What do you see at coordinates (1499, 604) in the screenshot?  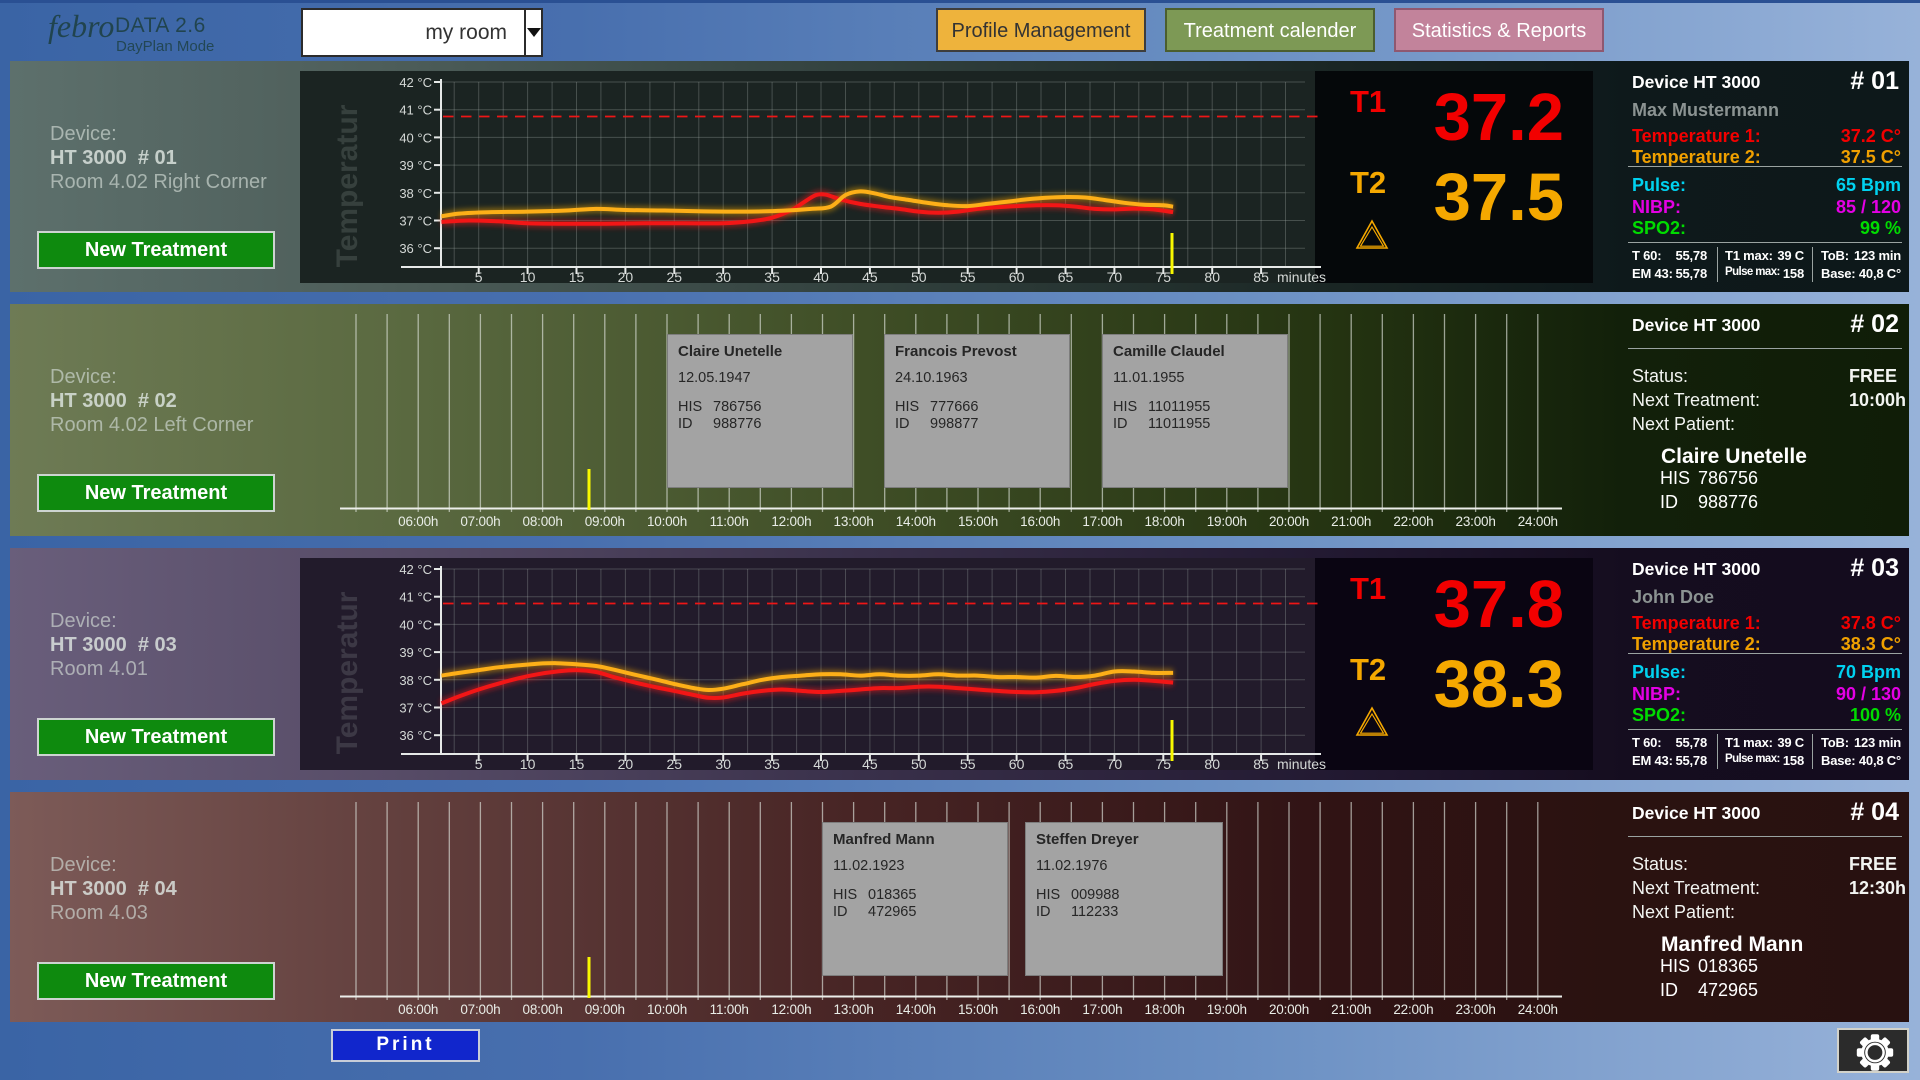 I see `svg-text: 37.8` at bounding box center [1499, 604].